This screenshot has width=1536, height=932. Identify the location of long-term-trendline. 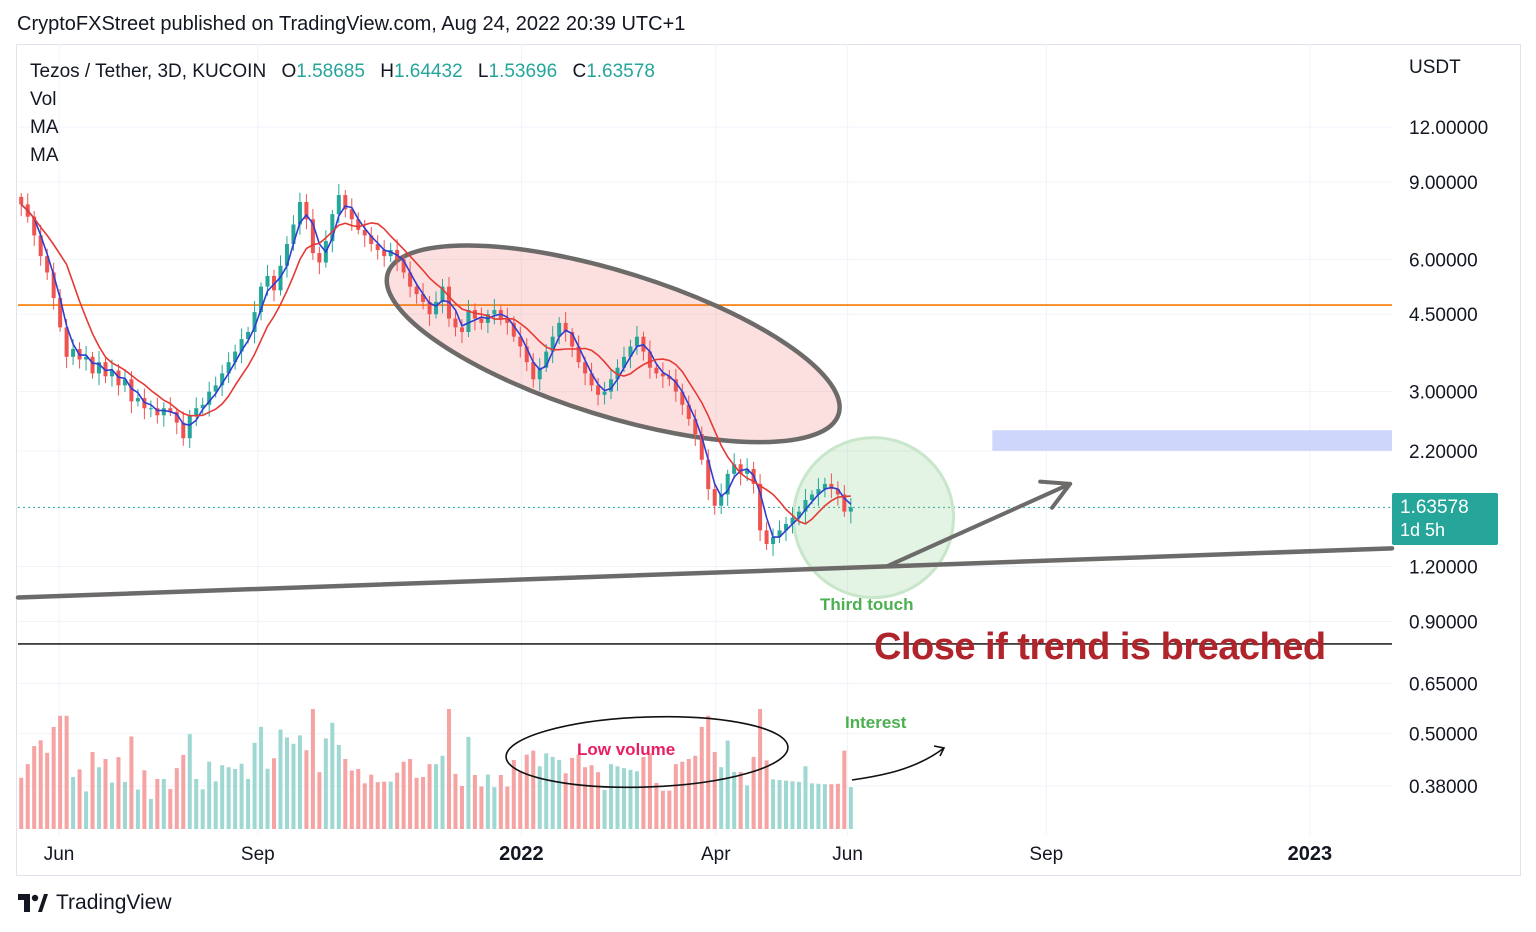
(705, 573).